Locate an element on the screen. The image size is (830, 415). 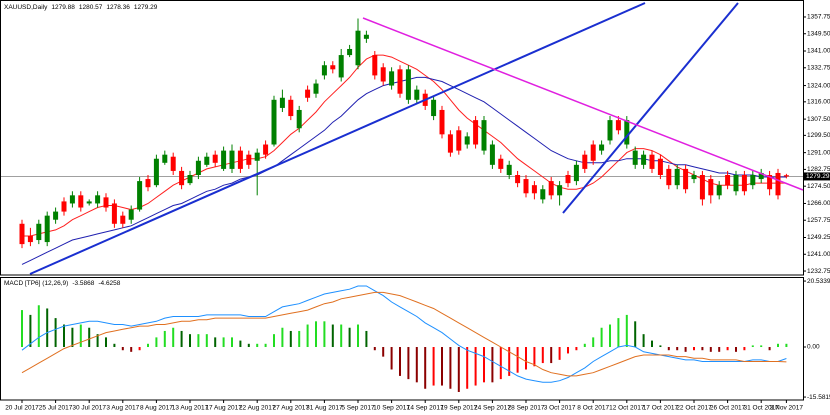
x-tick-label: 31 Oct 2017 is located at coordinates (761, 408).